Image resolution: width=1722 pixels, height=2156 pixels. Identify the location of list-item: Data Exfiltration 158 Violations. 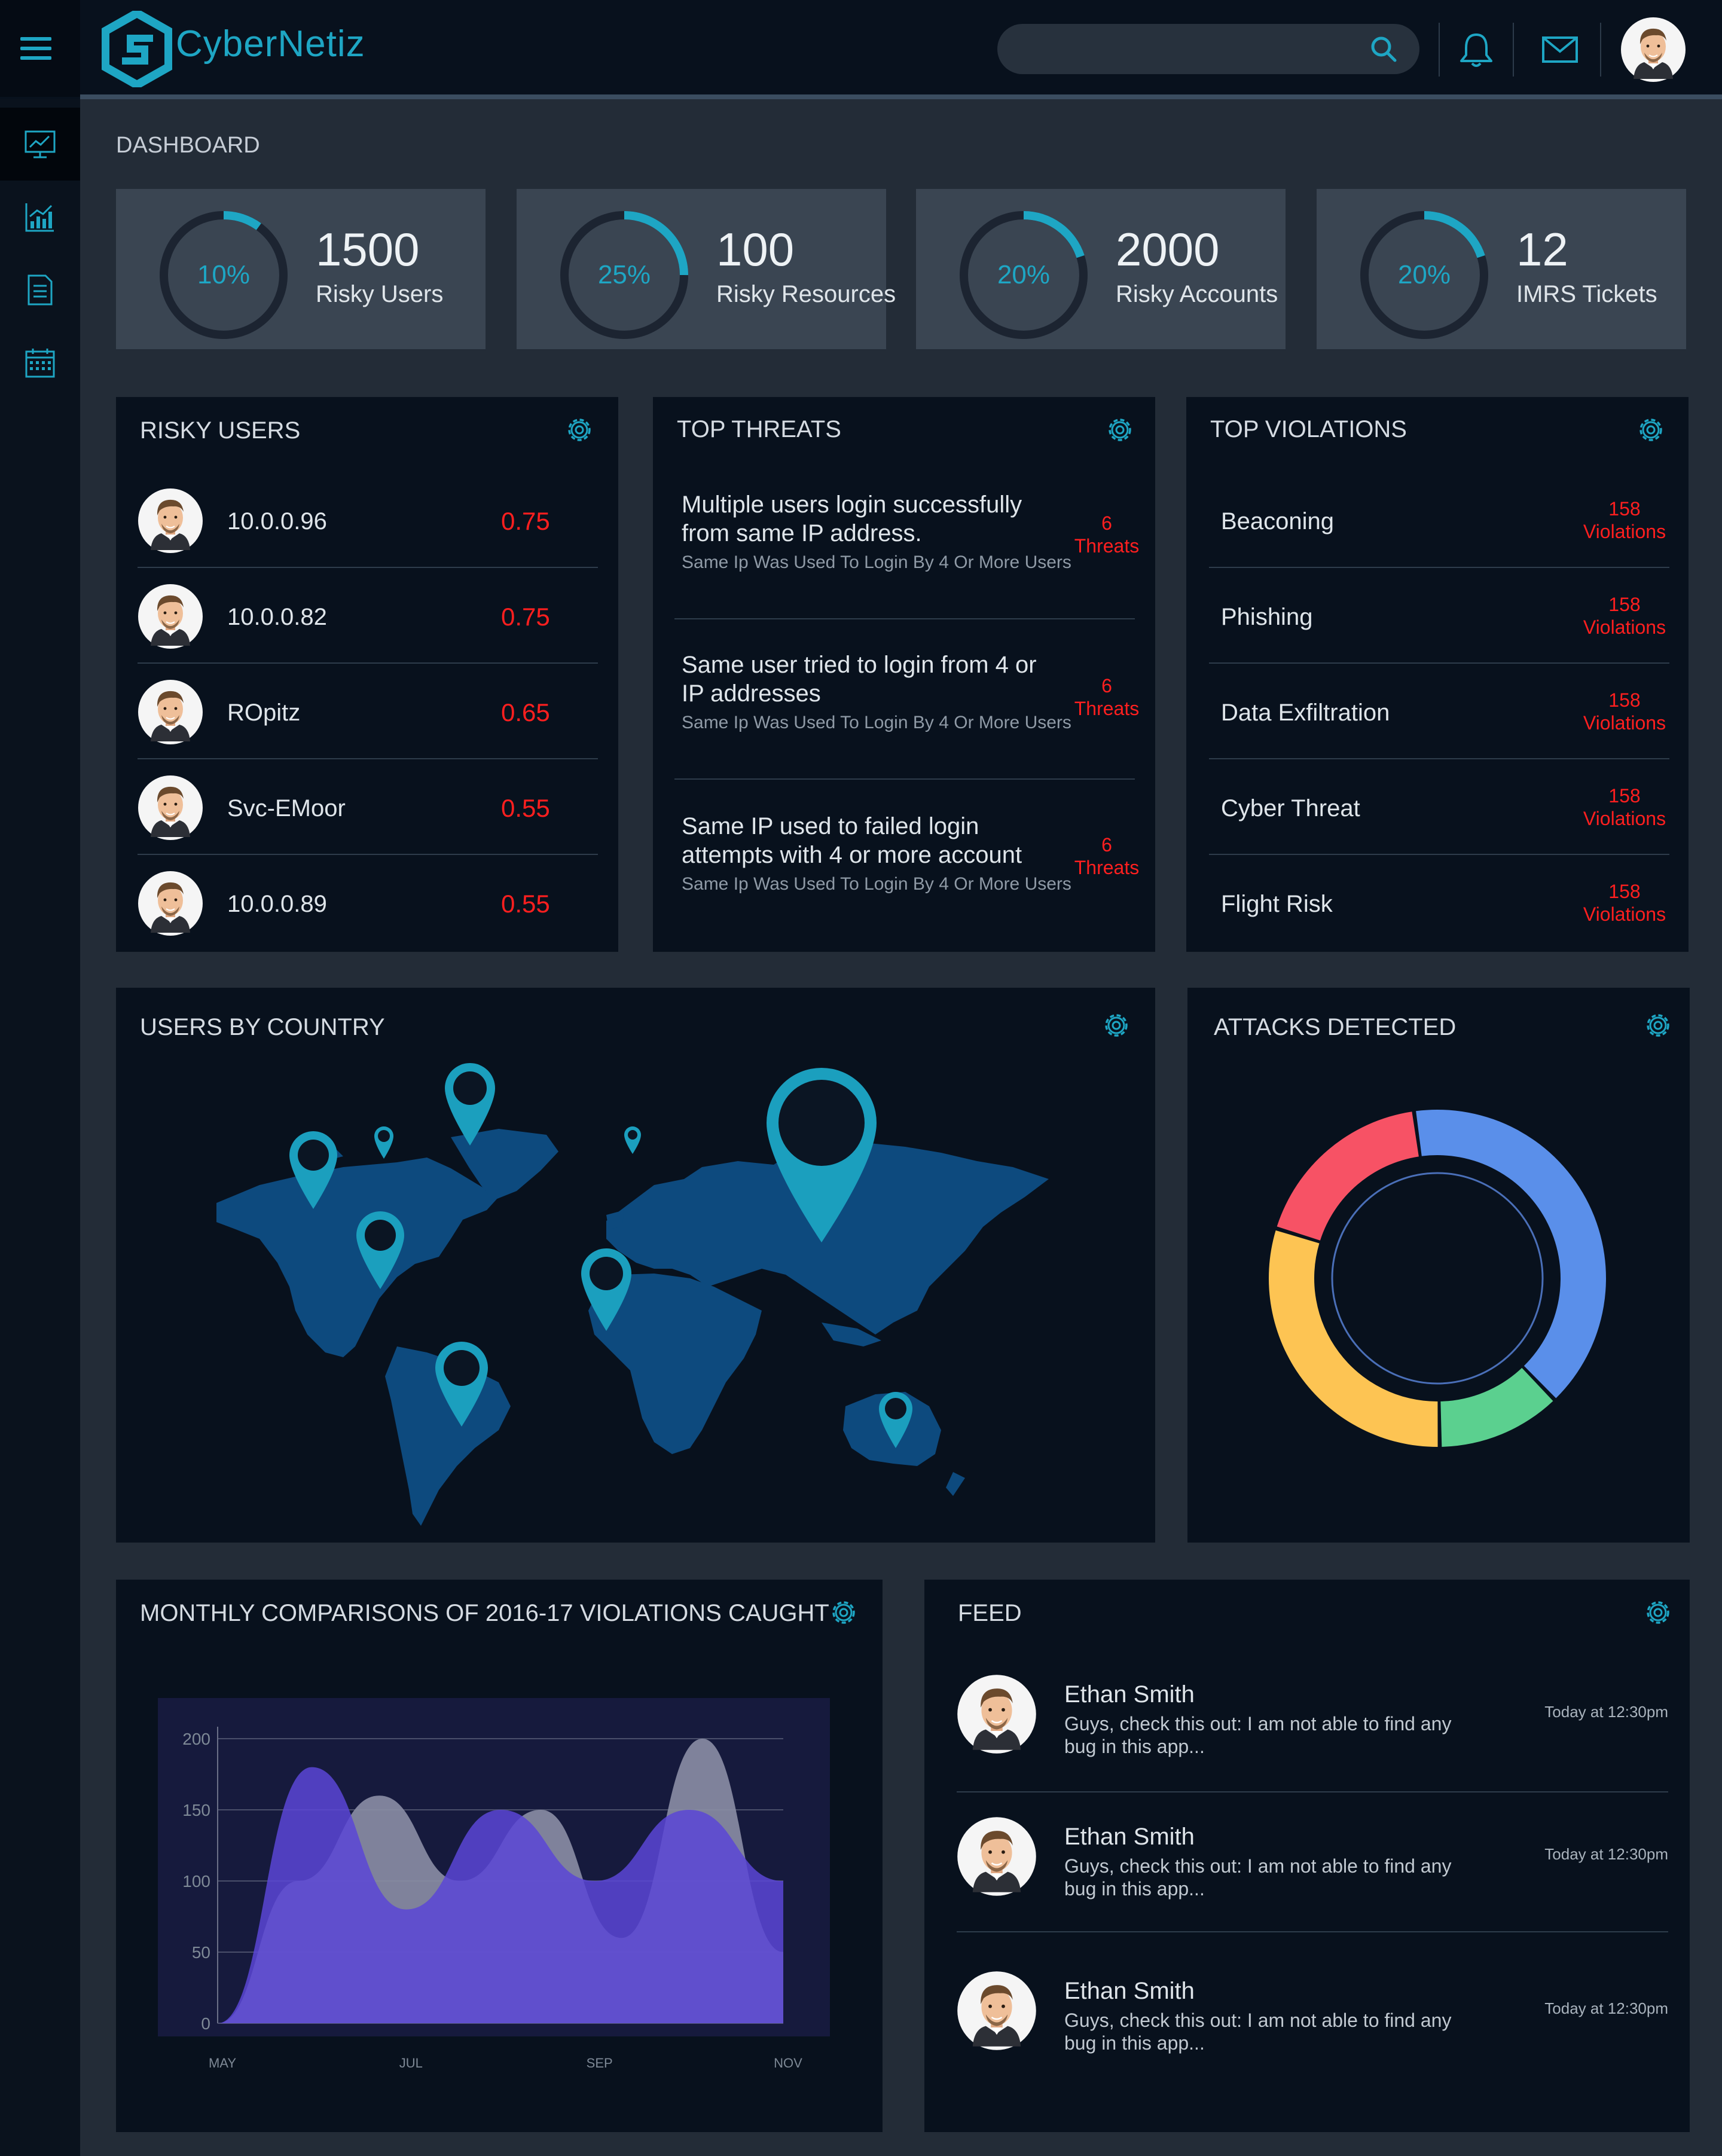
(1439, 711).